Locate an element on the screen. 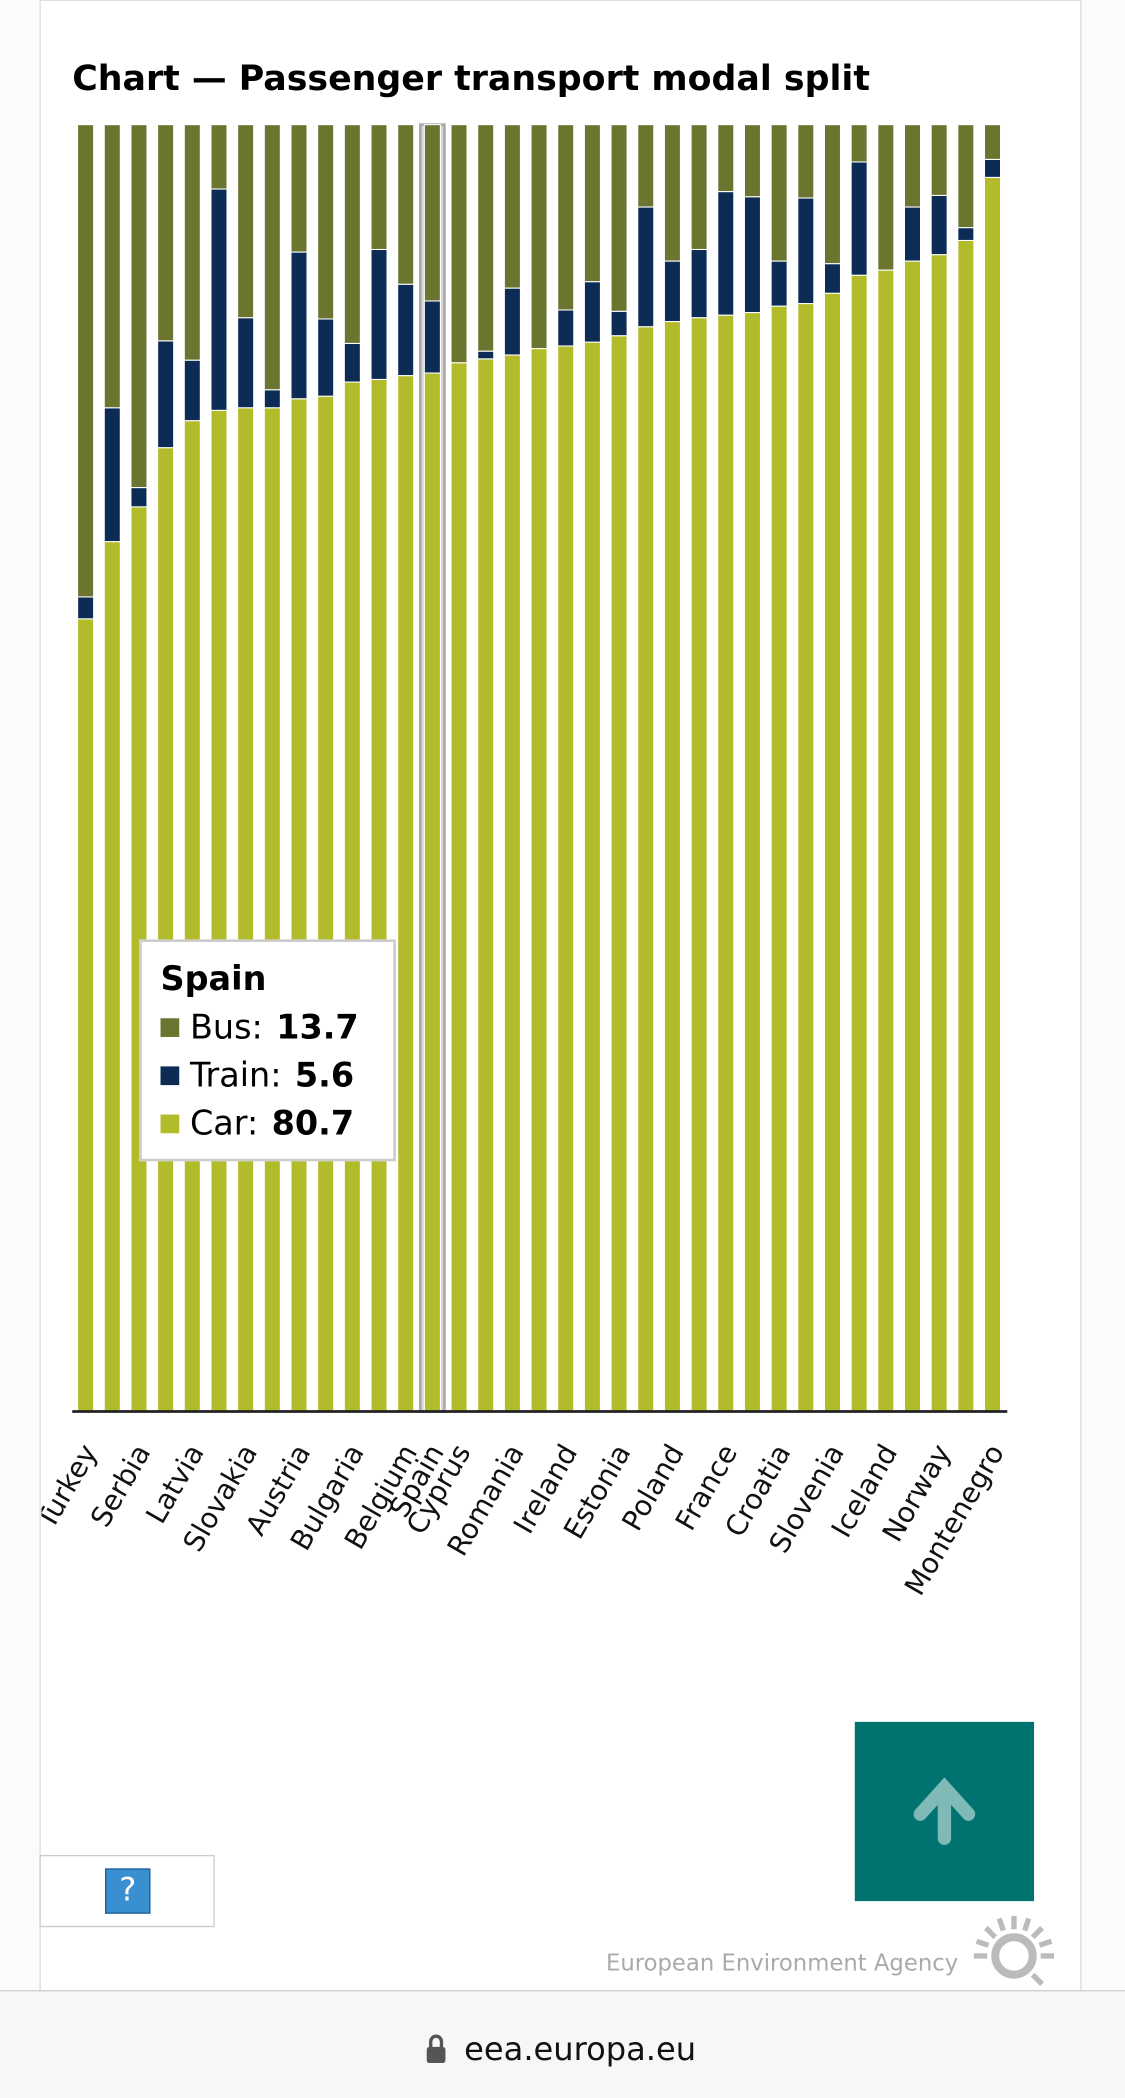 The image size is (1125, 2098). lock-icon is located at coordinates (436, 2054).